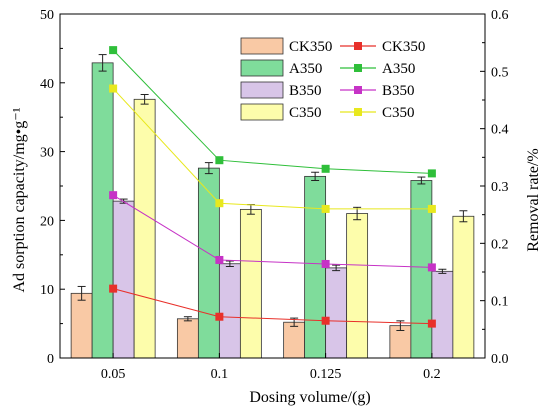  I want to click on bar-CK350-0.125, so click(294, 340).